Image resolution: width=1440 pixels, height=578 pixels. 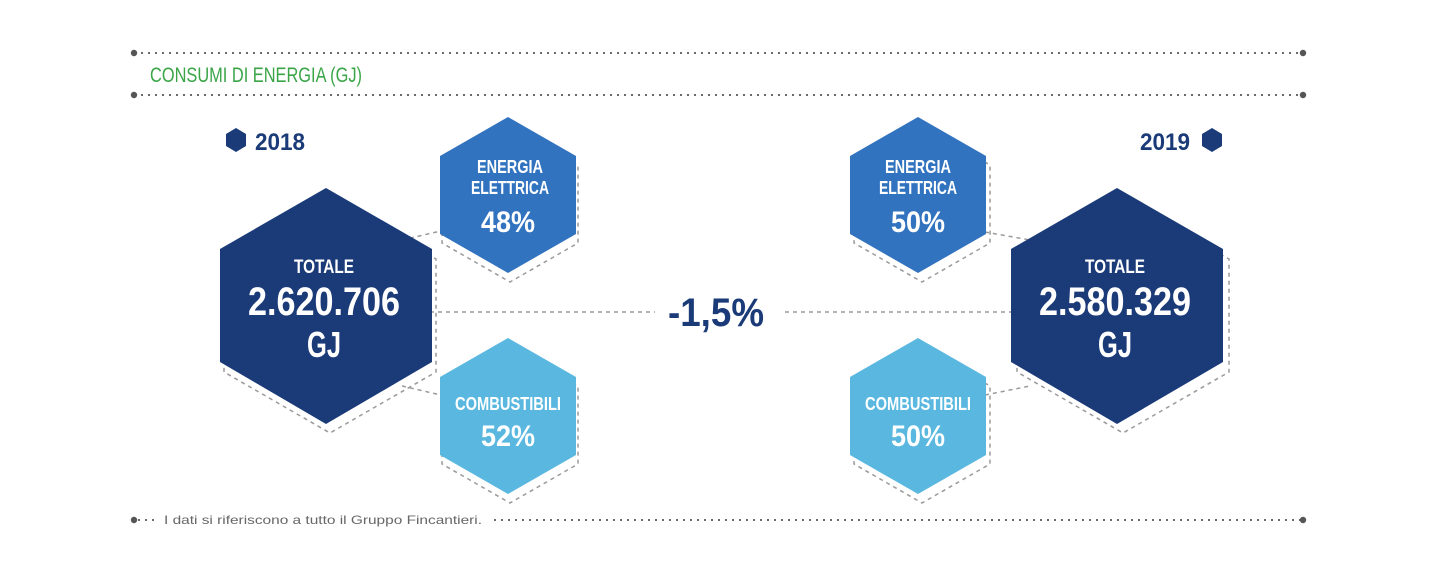 I want to click on electric-hexagon-2019: ENERGIA ELETTRICA 50%, so click(x=920, y=200).